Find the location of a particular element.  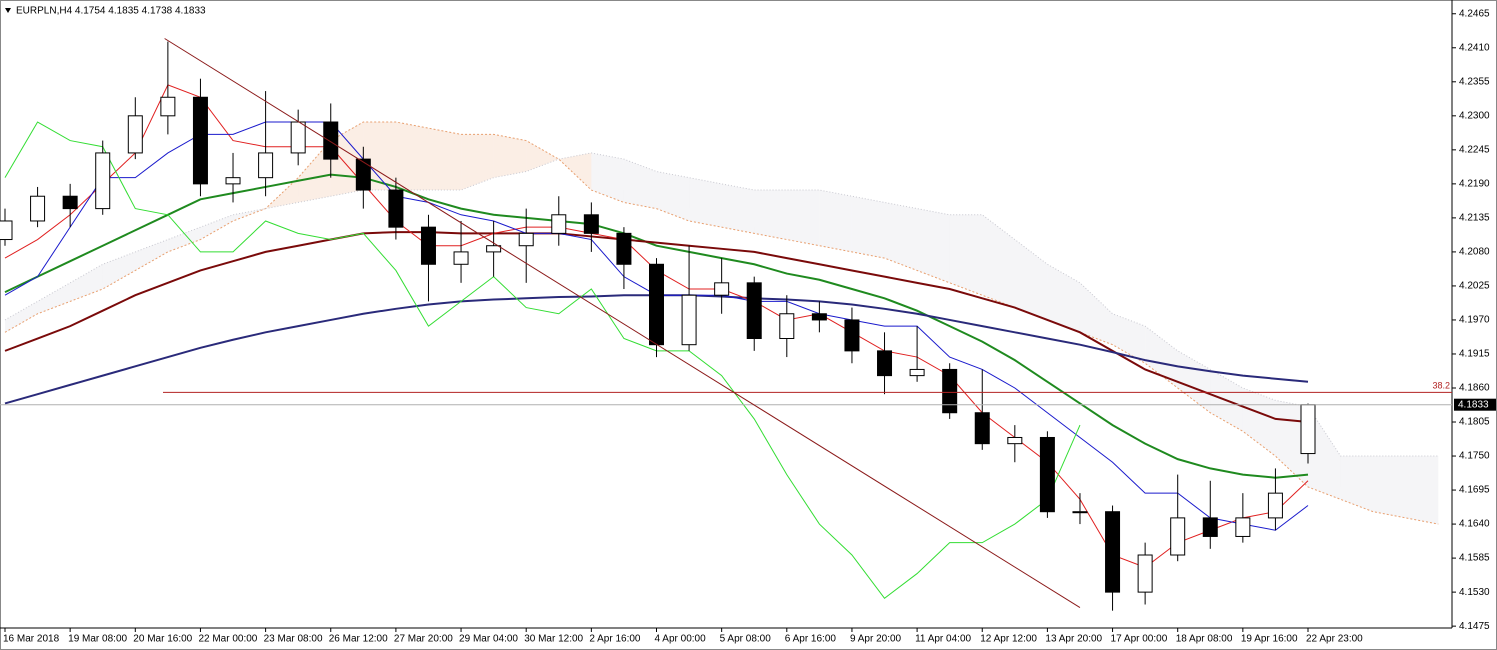

fib-label: 38.2 is located at coordinates (1441, 386).